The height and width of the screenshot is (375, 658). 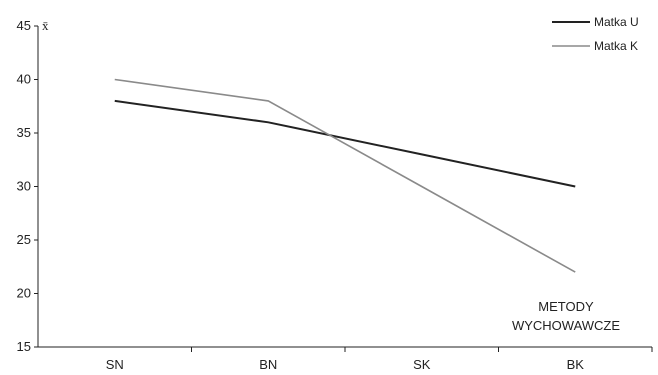 I want to click on x-tick-label: BN, so click(x=268, y=364).